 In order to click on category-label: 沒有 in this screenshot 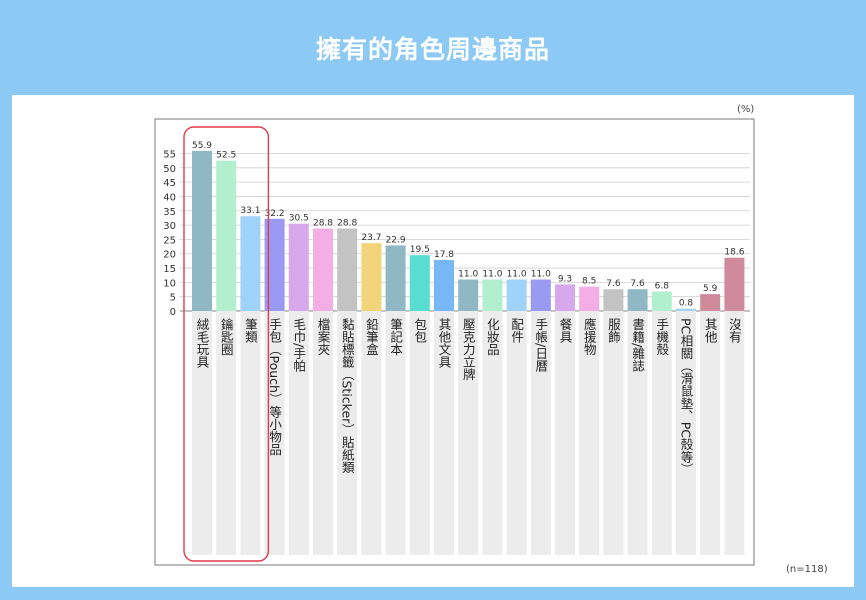, I will do `click(734, 330)`.